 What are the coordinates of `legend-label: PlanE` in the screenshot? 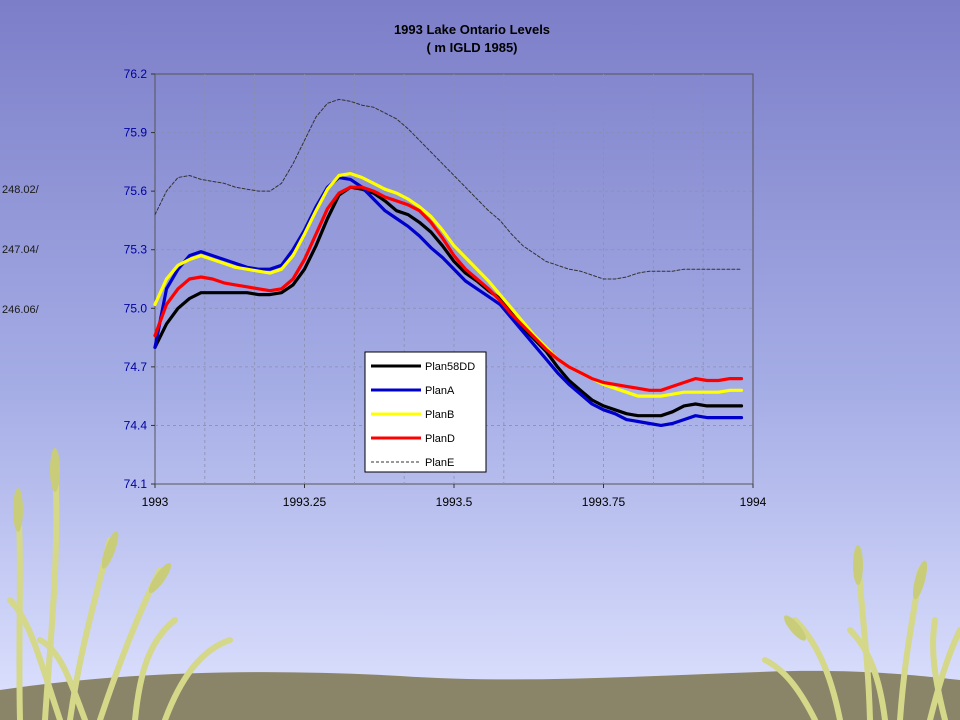 It's located at (439, 463).